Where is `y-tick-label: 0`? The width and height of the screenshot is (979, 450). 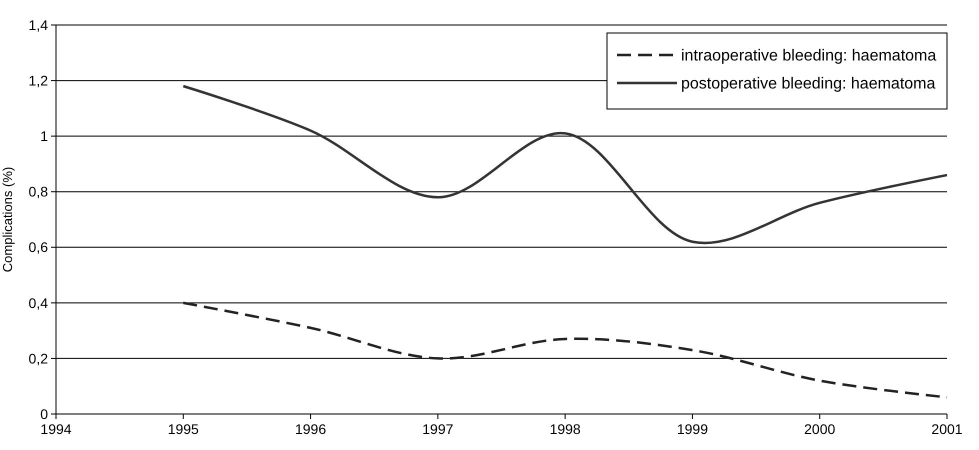
y-tick-label: 0 is located at coordinates (44, 414).